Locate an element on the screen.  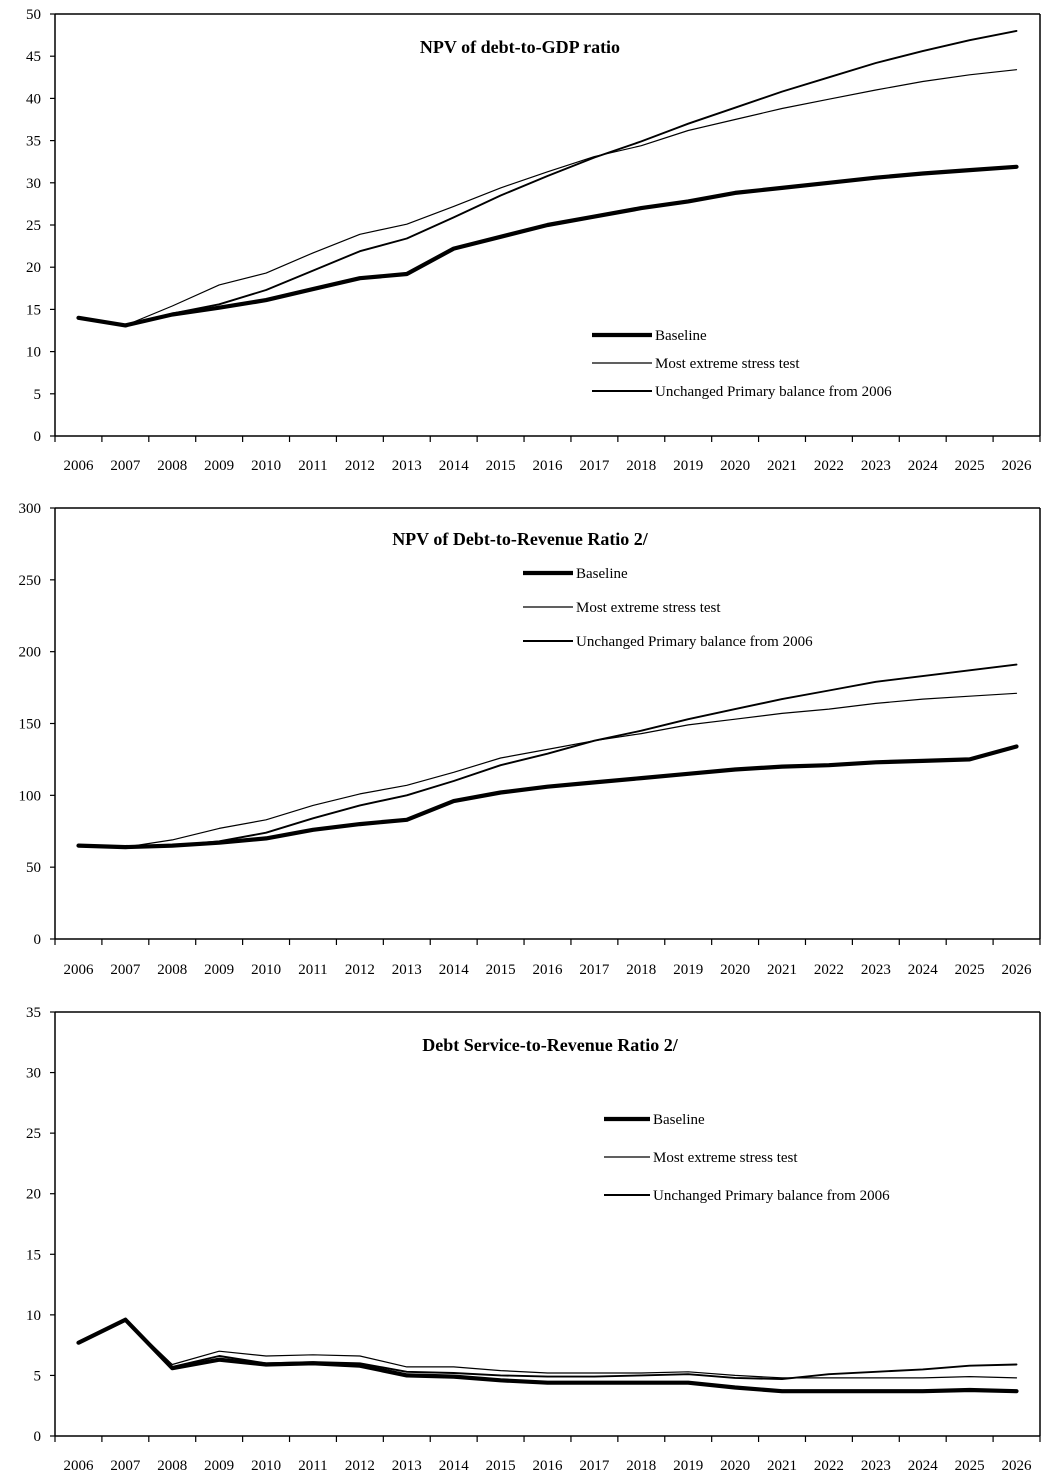
y-tick-label: 45 is located at coordinates (33, 57).